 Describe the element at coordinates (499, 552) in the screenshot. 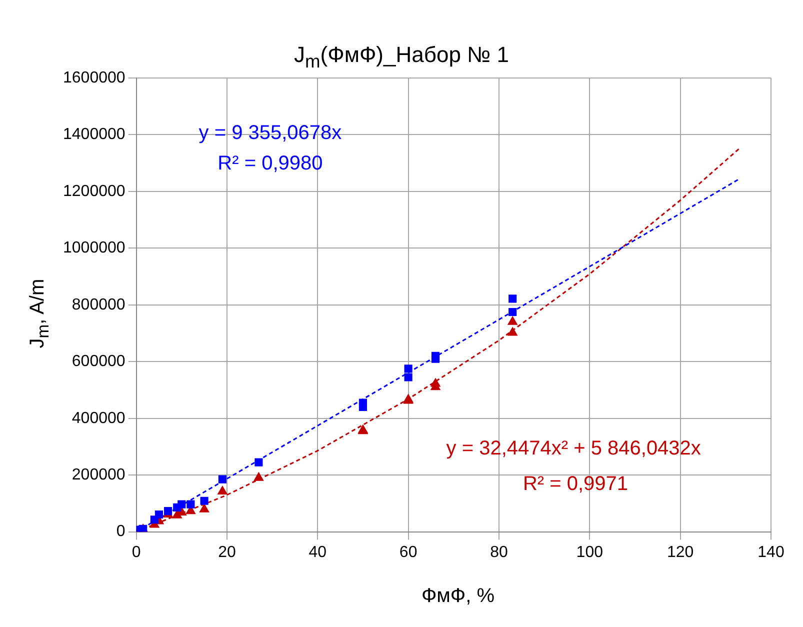

I see `x-tick-label: 80` at that location.